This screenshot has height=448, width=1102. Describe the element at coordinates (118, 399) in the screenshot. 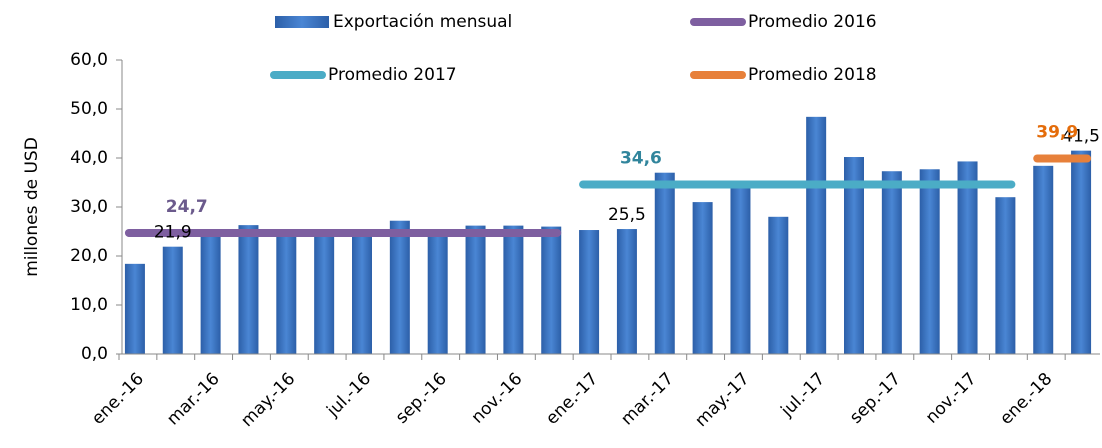

I see `x-tick-label: ene.-16` at that location.